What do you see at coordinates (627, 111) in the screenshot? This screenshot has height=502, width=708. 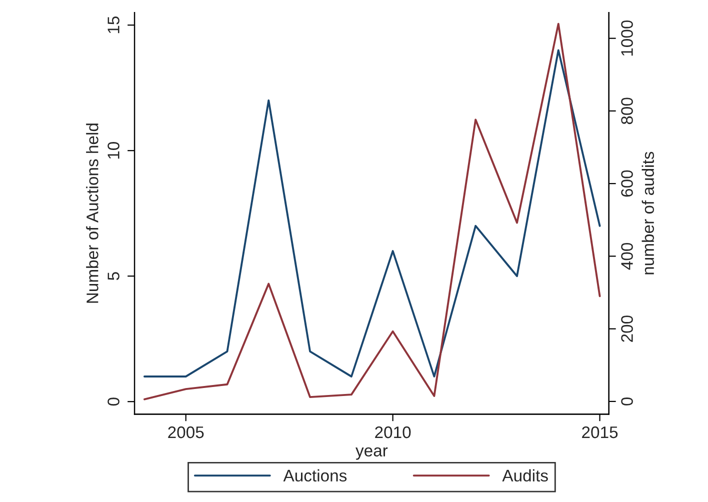 I see `y2-tick-label: 800` at bounding box center [627, 111].